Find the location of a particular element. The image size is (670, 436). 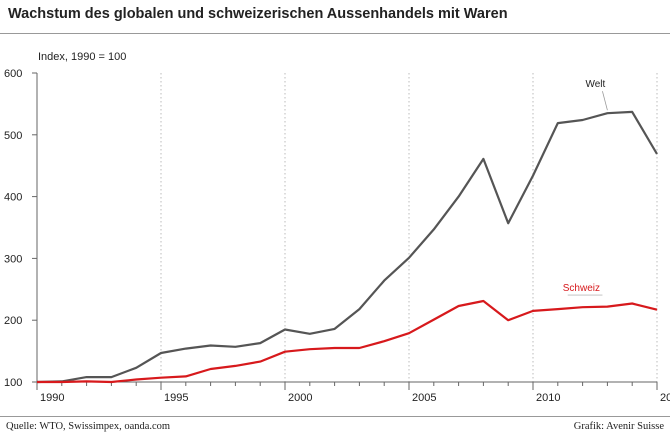

x-tick-label-2010: 2010 is located at coordinates (548, 398).